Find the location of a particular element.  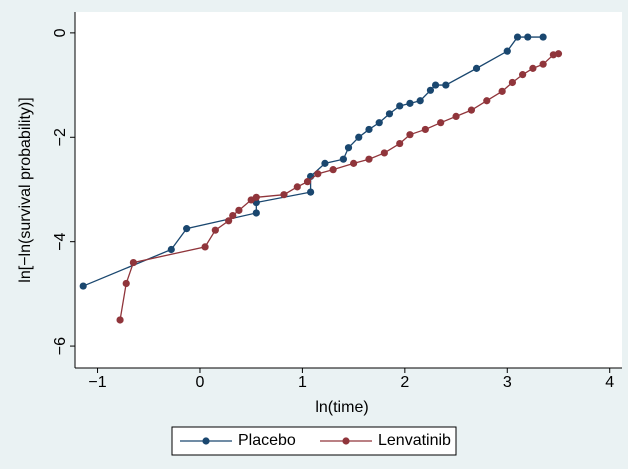

legend-label: Lenvatinib is located at coordinates (414, 440).